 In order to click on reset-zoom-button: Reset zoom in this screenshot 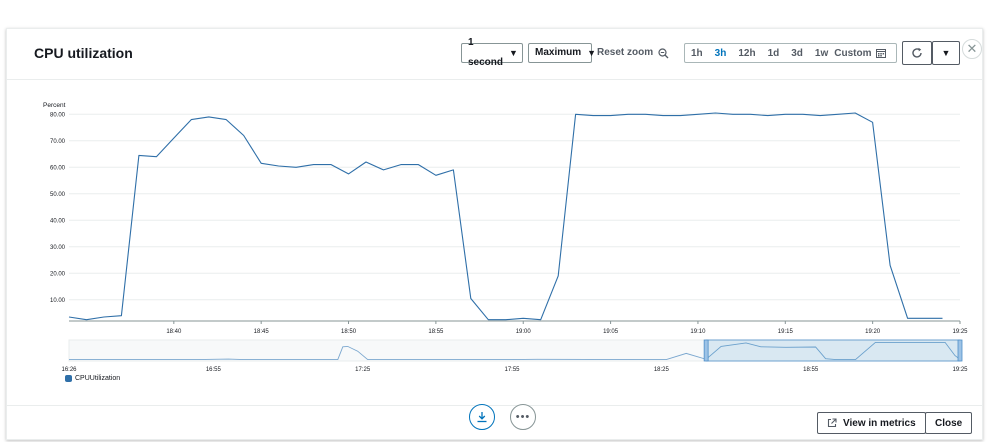, I will do `click(633, 53)`.